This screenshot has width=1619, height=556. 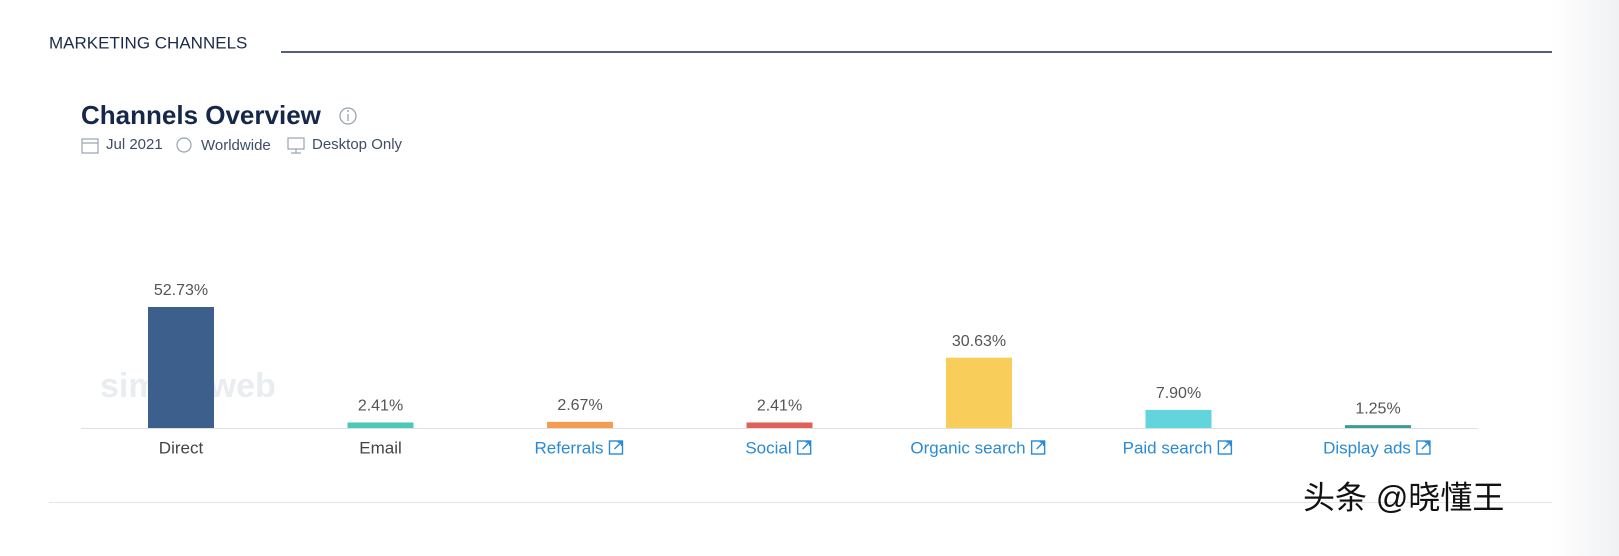 I want to click on edge-shade, so click(x=1585, y=278).